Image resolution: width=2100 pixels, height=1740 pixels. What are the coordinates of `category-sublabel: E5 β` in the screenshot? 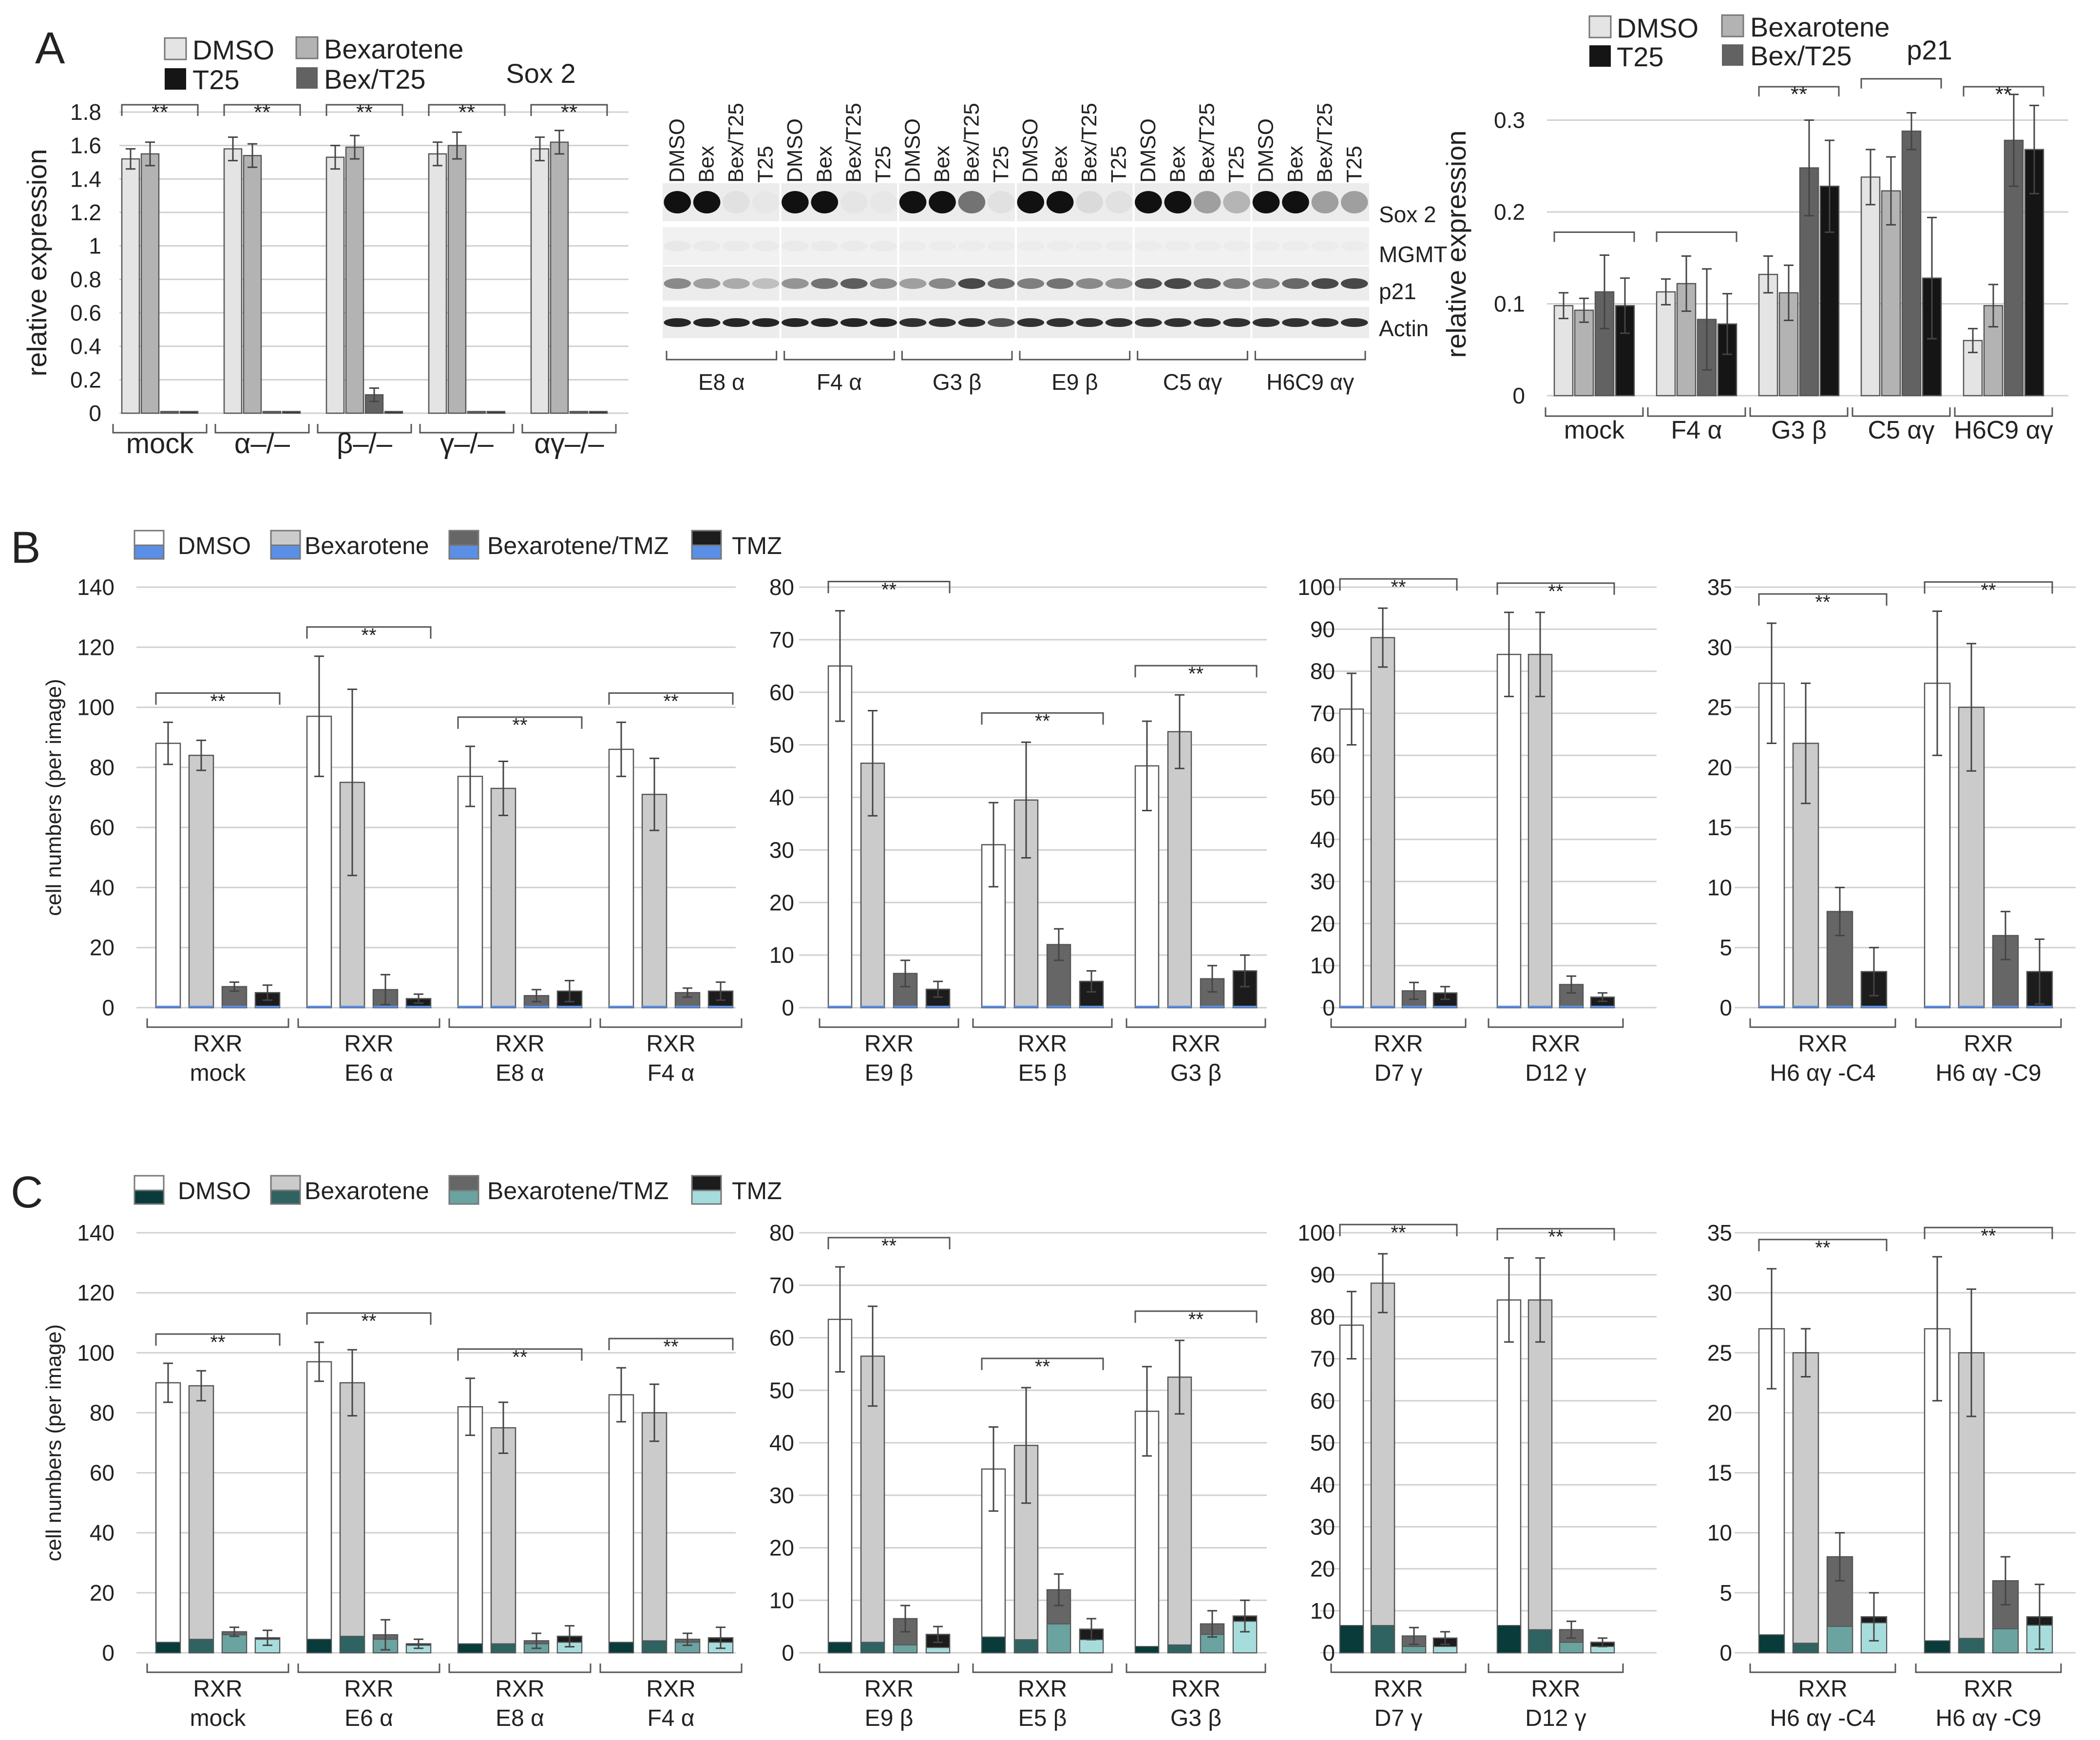 It's located at (1042, 1073).